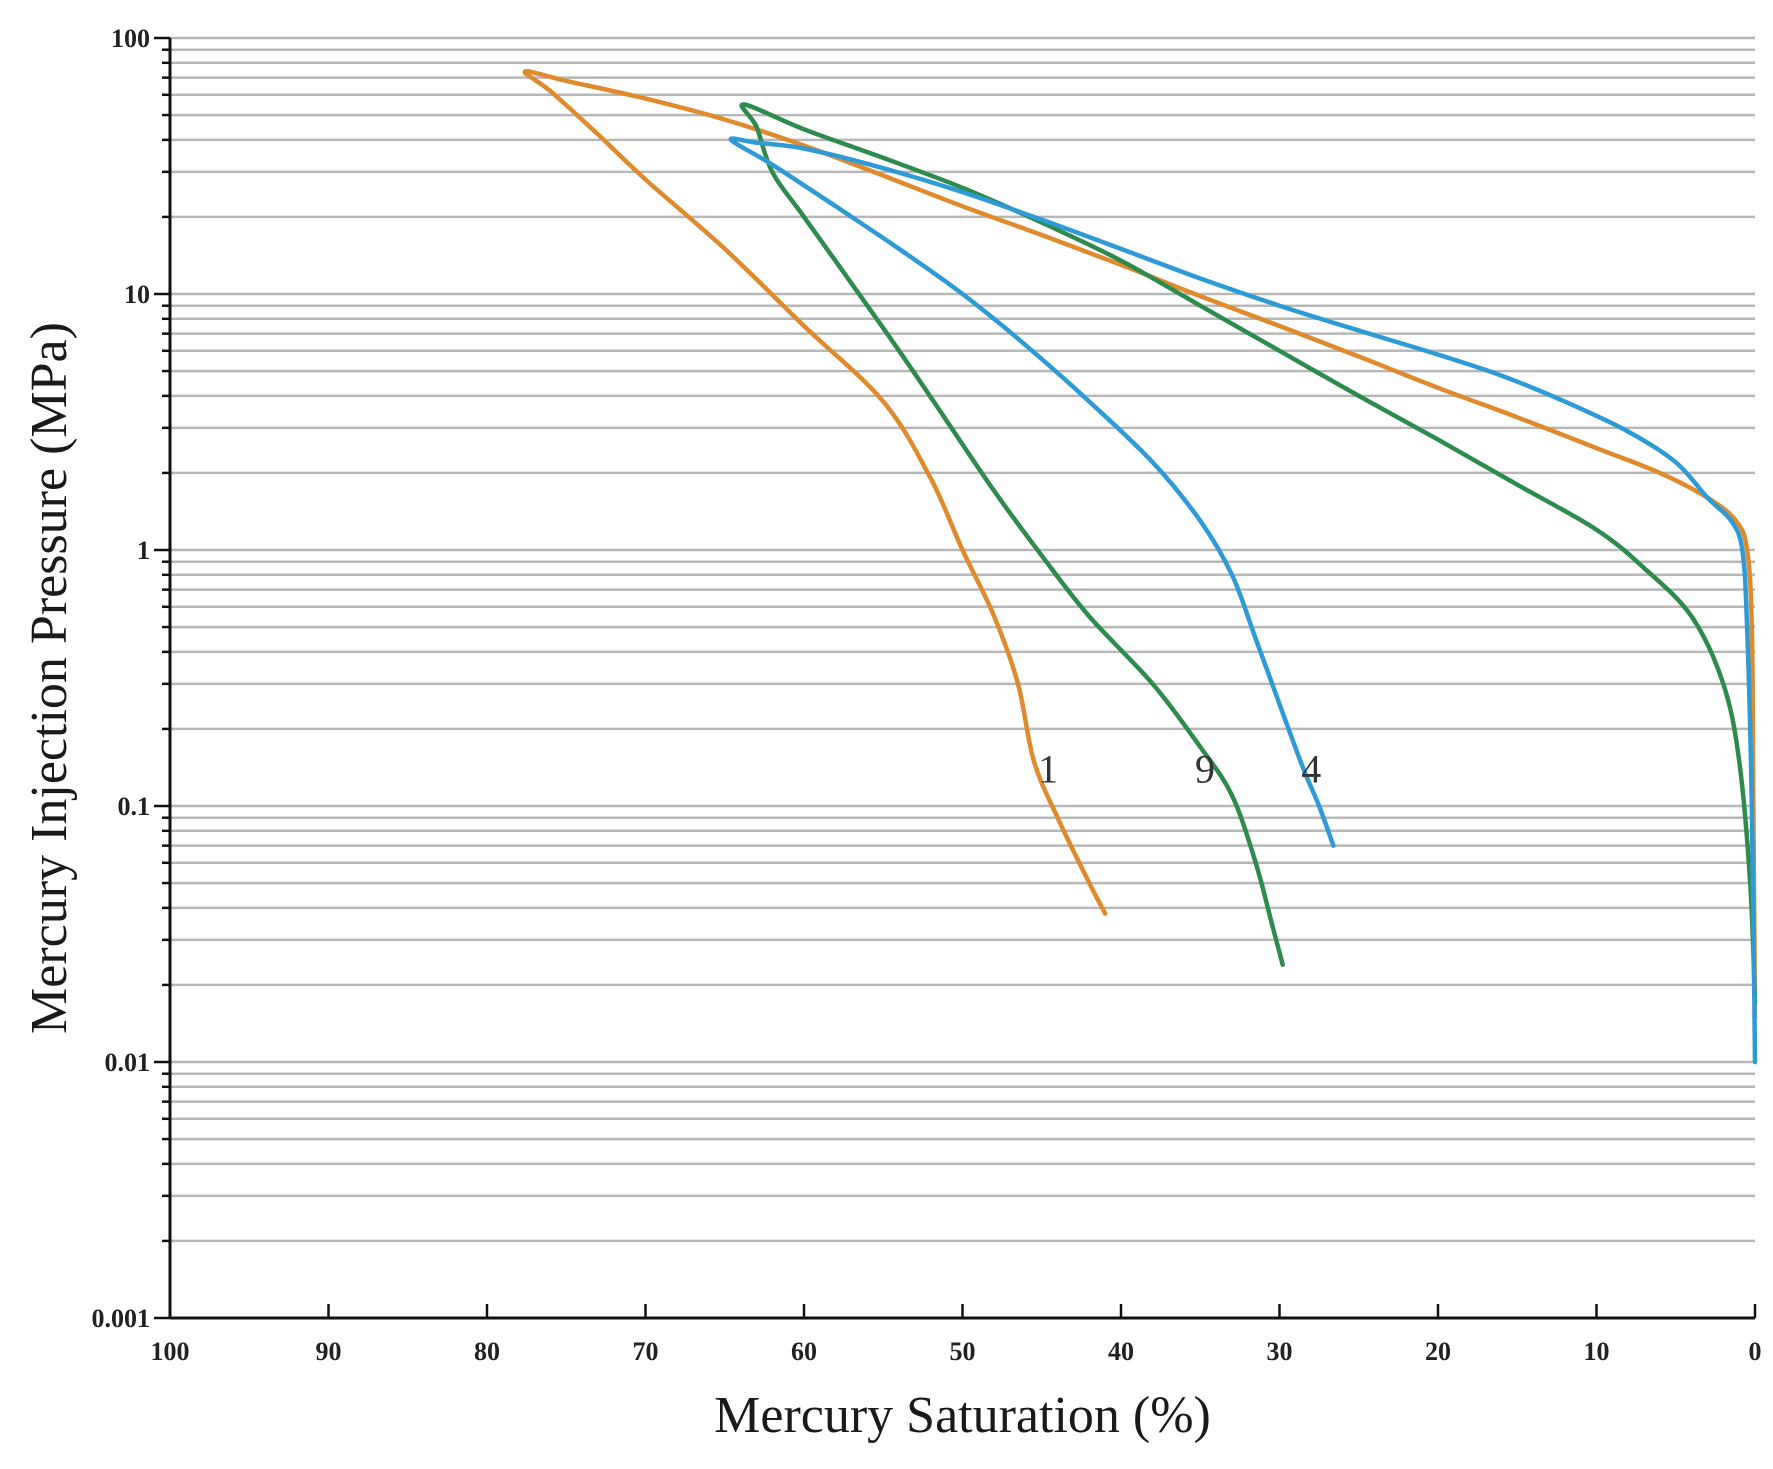  Describe the element at coordinates (49, 678) in the screenshot. I see `y-axis-title: Mercury Injection Pressure (MPa)` at that location.